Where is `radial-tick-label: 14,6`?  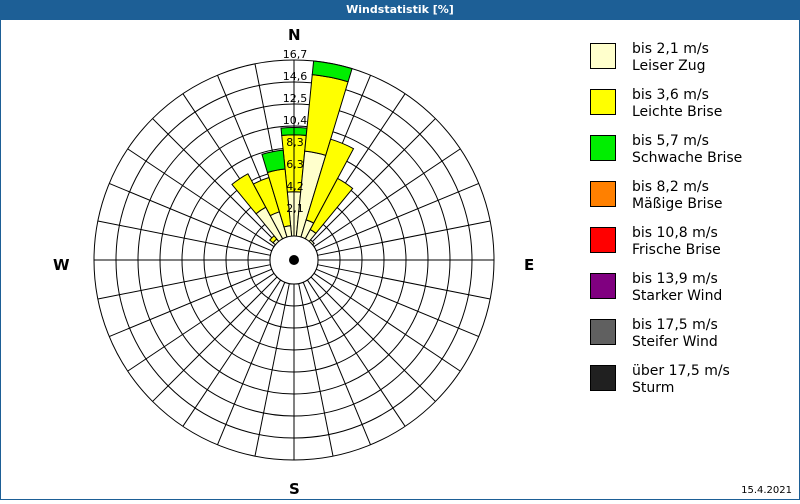 radial-tick-label: 14,6 is located at coordinates (295, 76).